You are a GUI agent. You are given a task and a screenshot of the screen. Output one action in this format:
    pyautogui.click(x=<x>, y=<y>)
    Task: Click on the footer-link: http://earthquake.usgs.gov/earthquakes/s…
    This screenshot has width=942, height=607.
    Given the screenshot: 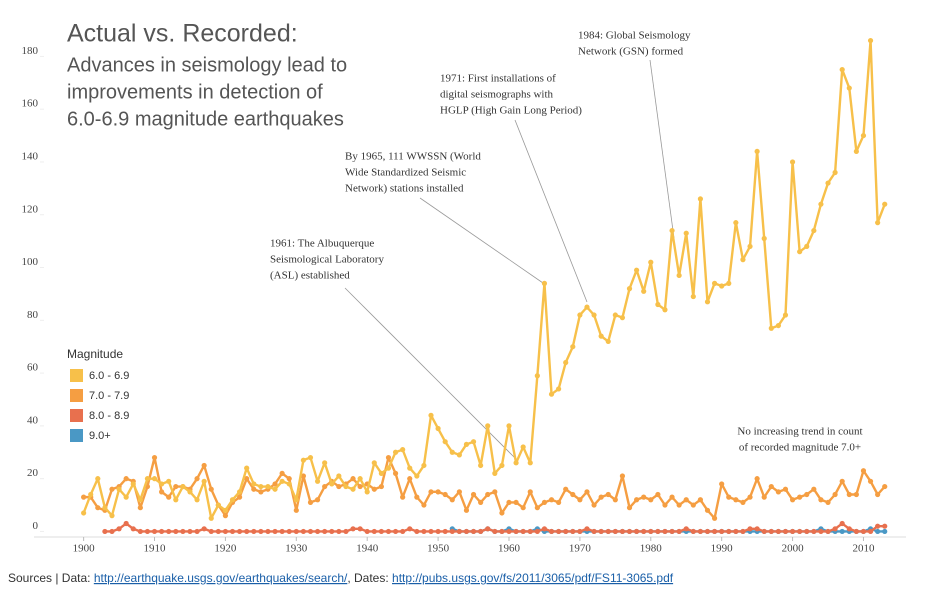 What is the action you would take?
    pyautogui.click(x=221, y=578)
    